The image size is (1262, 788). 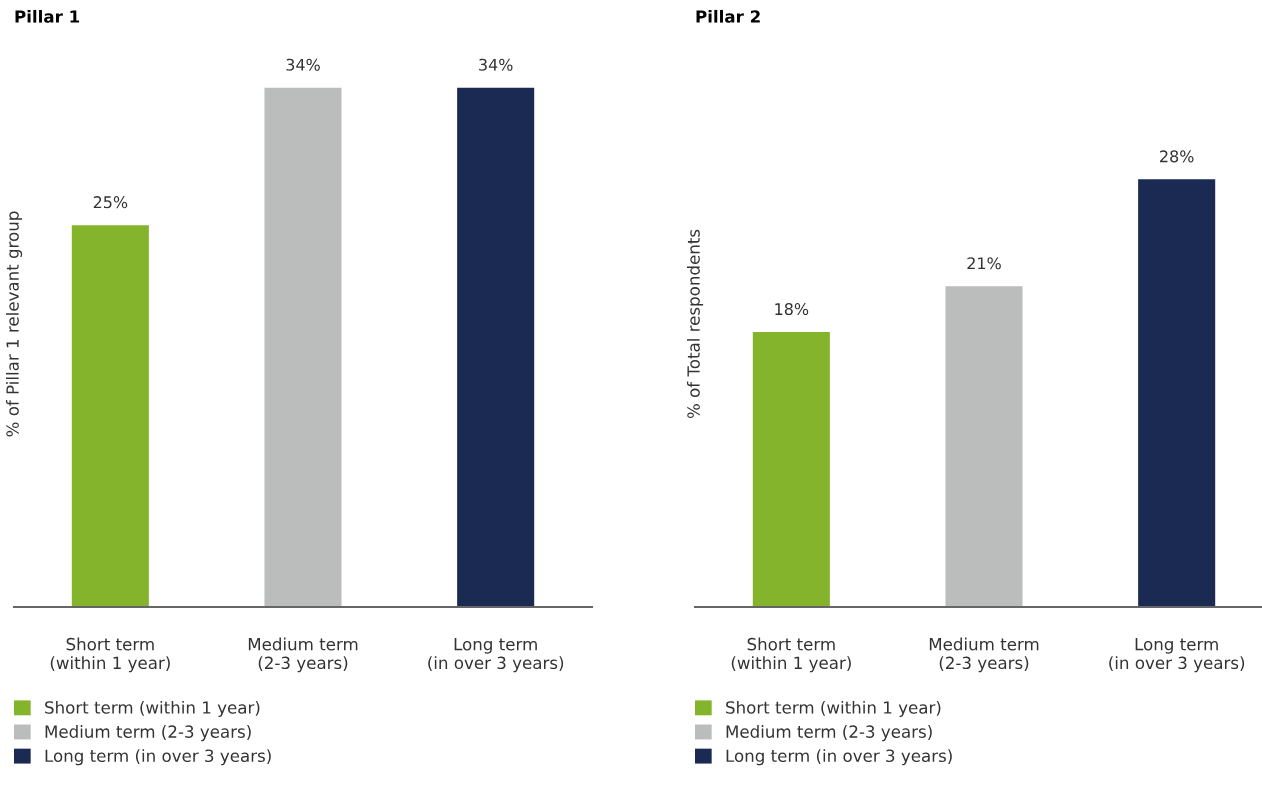 What do you see at coordinates (984, 263) in the screenshot?
I see `data-label: 21%` at bounding box center [984, 263].